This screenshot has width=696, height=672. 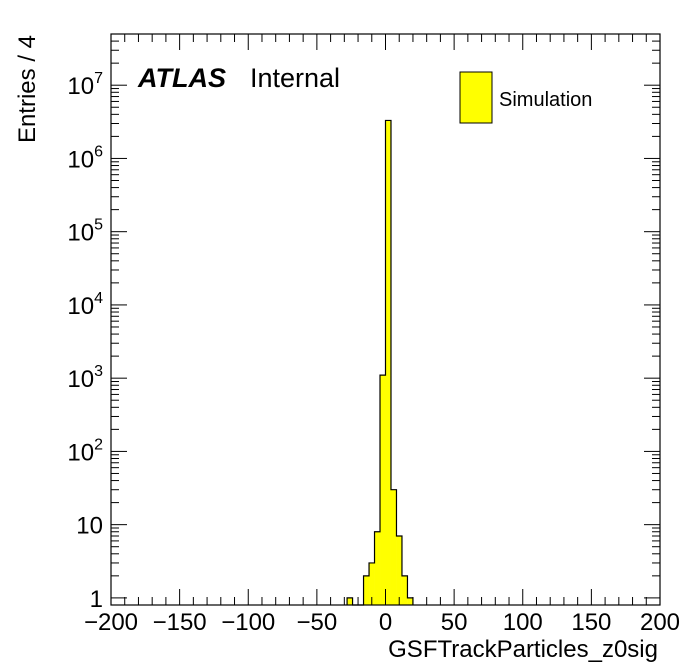 What do you see at coordinates (180, 622) in the screenshot?
I see `x-tick-label: −150` at bounding box center [180, 622].